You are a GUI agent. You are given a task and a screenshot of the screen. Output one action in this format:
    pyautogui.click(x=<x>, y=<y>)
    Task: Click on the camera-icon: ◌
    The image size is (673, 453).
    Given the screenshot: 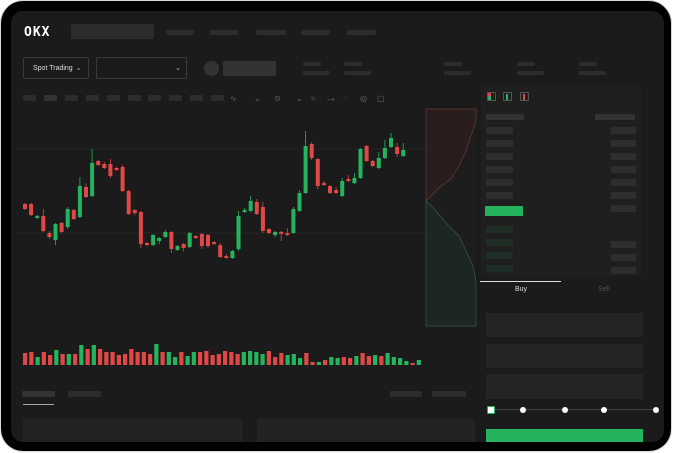 What is the action you would take?
    pyautogui.click(x=345, y=98)
    